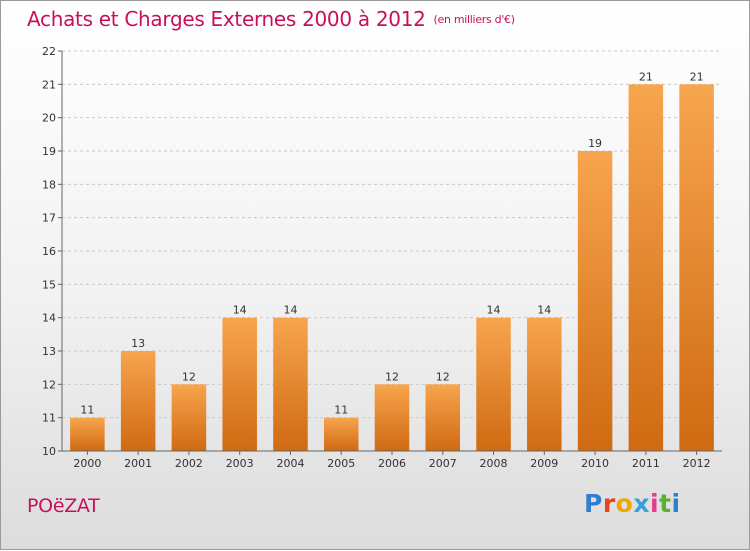 The image size is (750, 551). What do you see at coordinates (474, 19) in the screenshot?
I see `chart-unit: (en milliers d'€)` at bounding box center [474, 19].